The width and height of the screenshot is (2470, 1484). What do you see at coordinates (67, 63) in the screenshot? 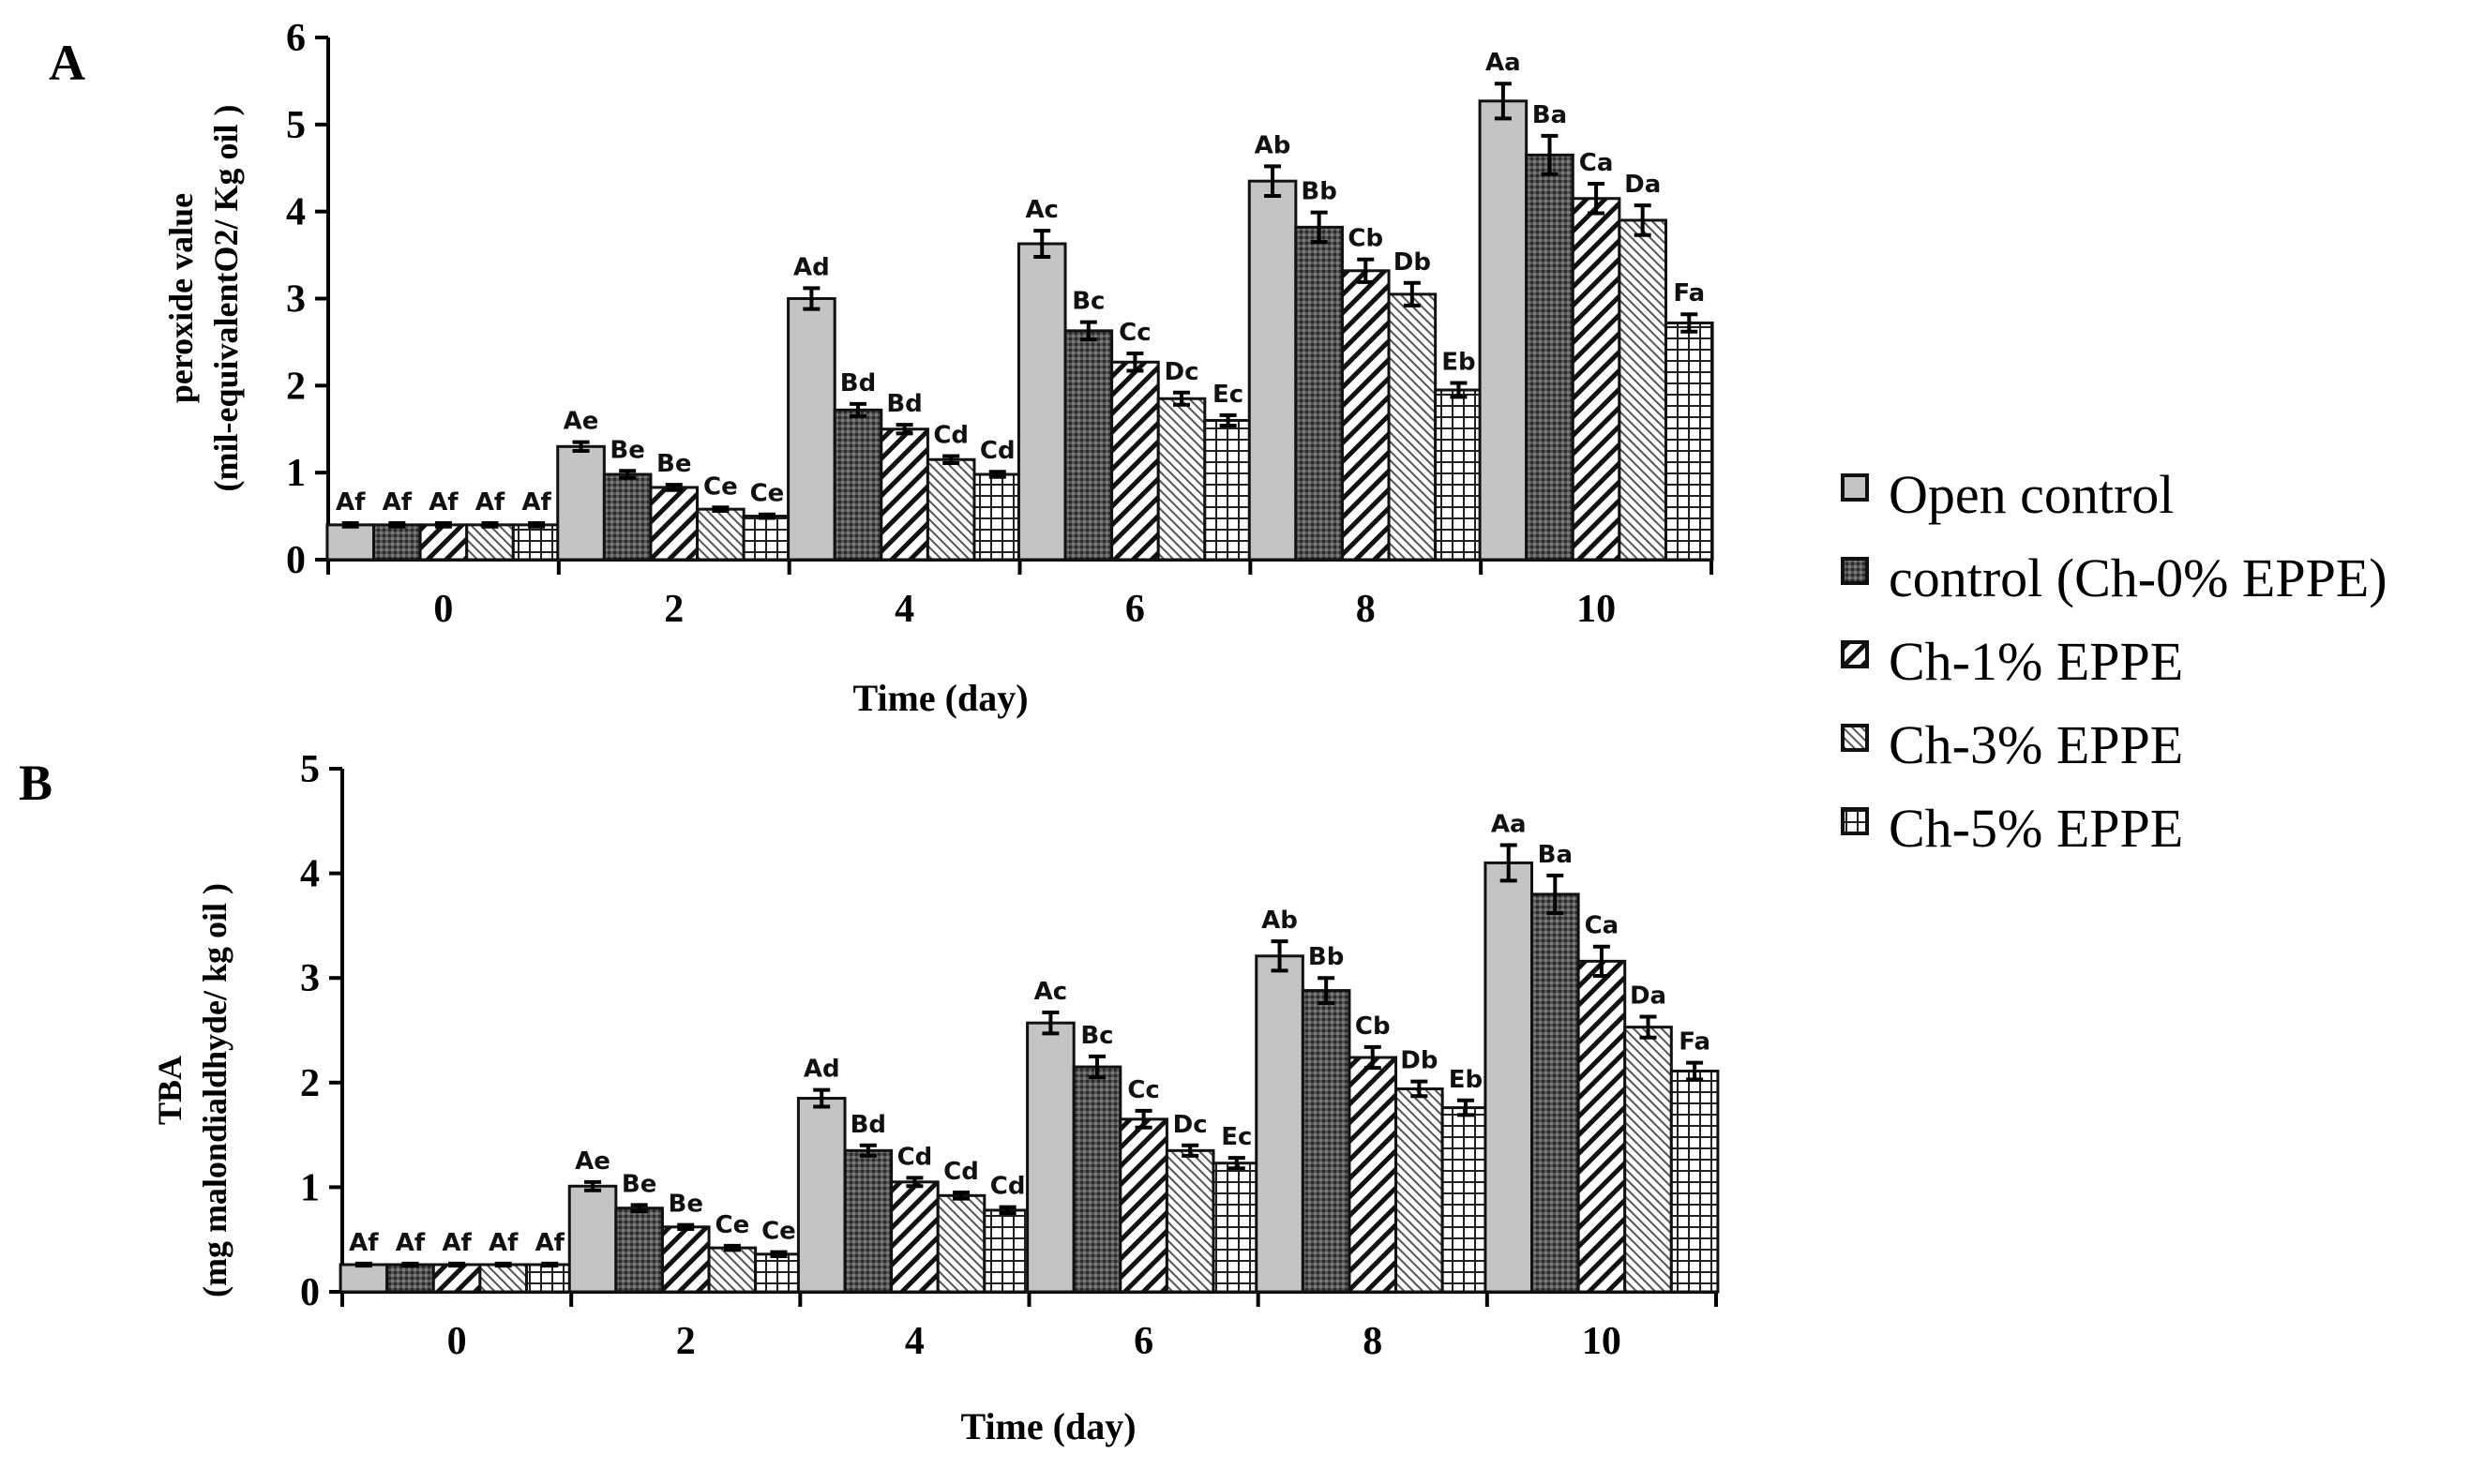
I see `panel-a-letter: A` at bounding box center [67, 63].